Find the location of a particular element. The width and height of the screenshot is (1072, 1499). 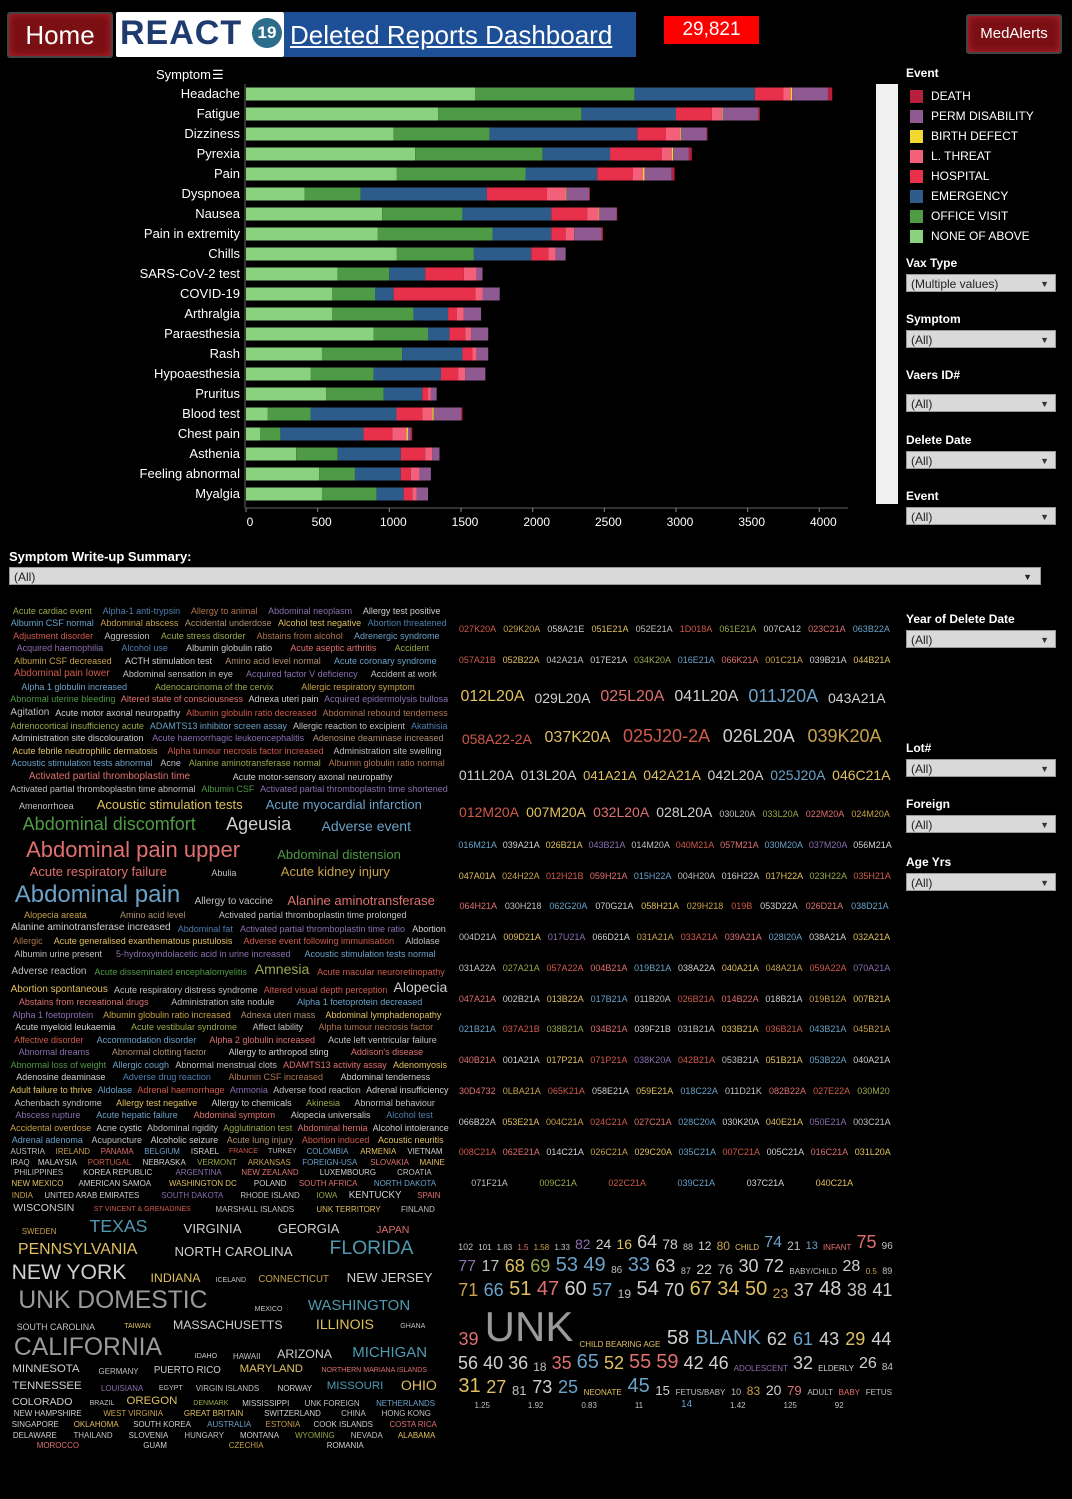

cloud-word: 19 is located at coordinates (624, 1293).